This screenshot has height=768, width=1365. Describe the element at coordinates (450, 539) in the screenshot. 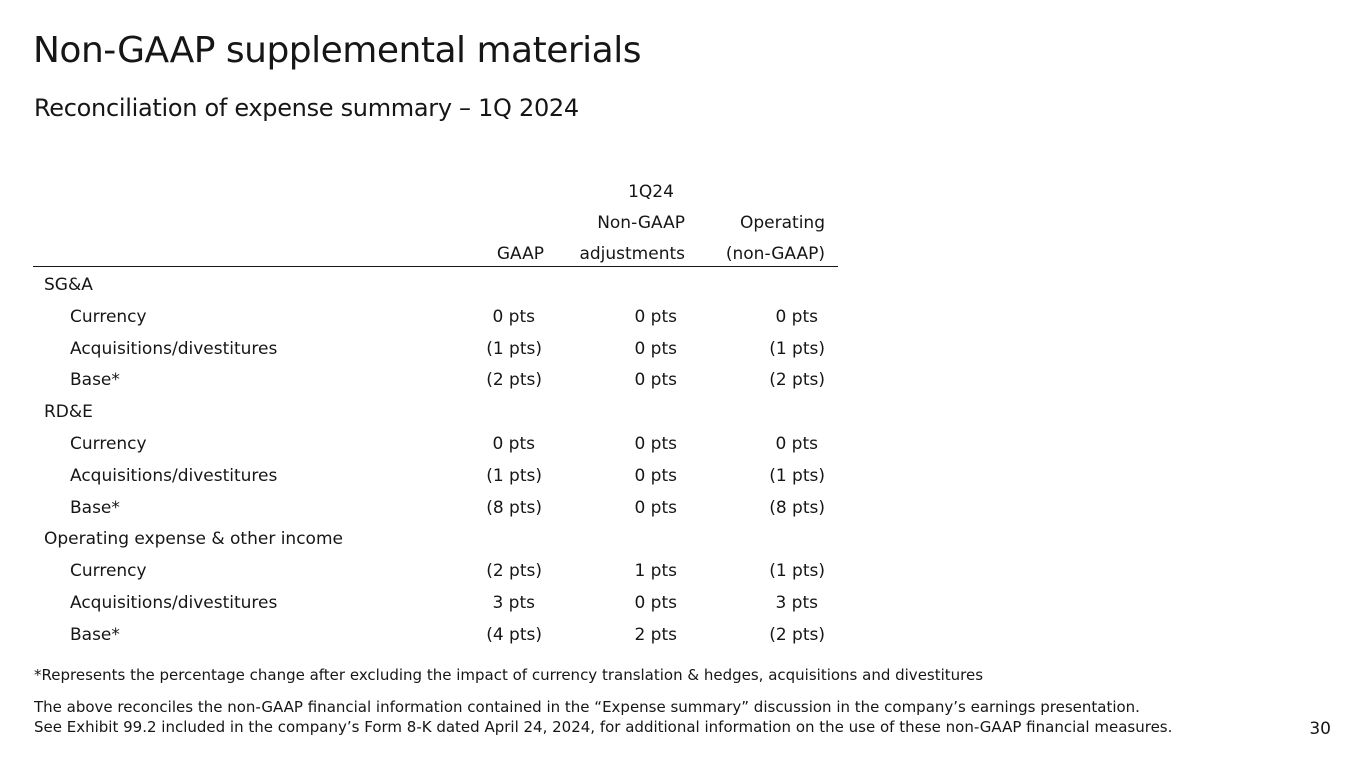

I see `table-section-row: Operating expense & other income` at that location.